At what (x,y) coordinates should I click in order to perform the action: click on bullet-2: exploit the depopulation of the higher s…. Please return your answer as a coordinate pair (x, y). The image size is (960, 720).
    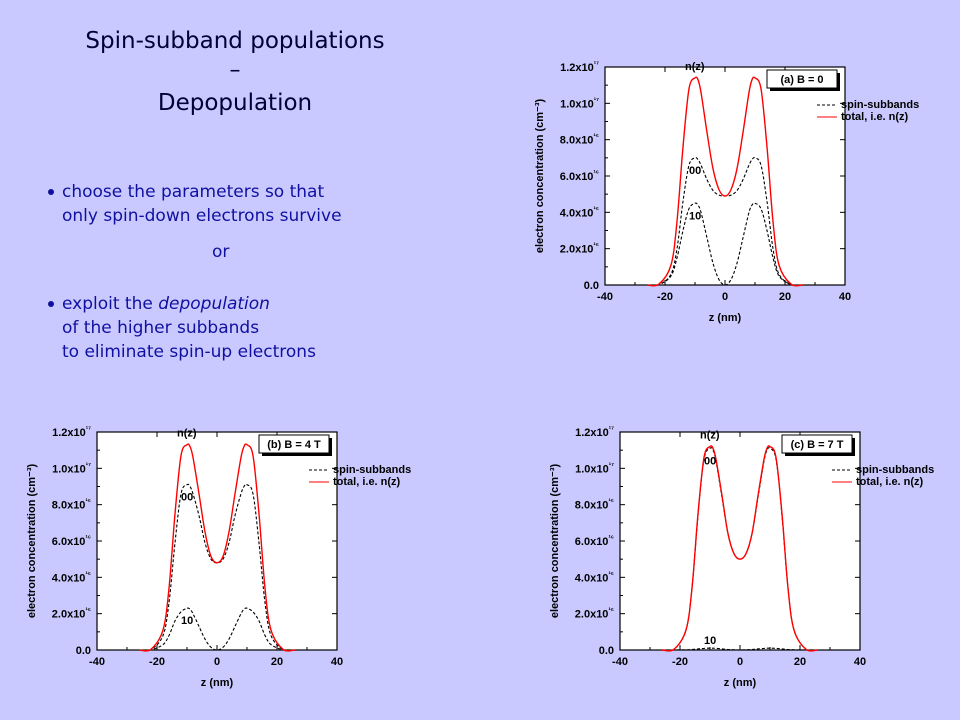
    Looking at the image, I should click on (182, 328).